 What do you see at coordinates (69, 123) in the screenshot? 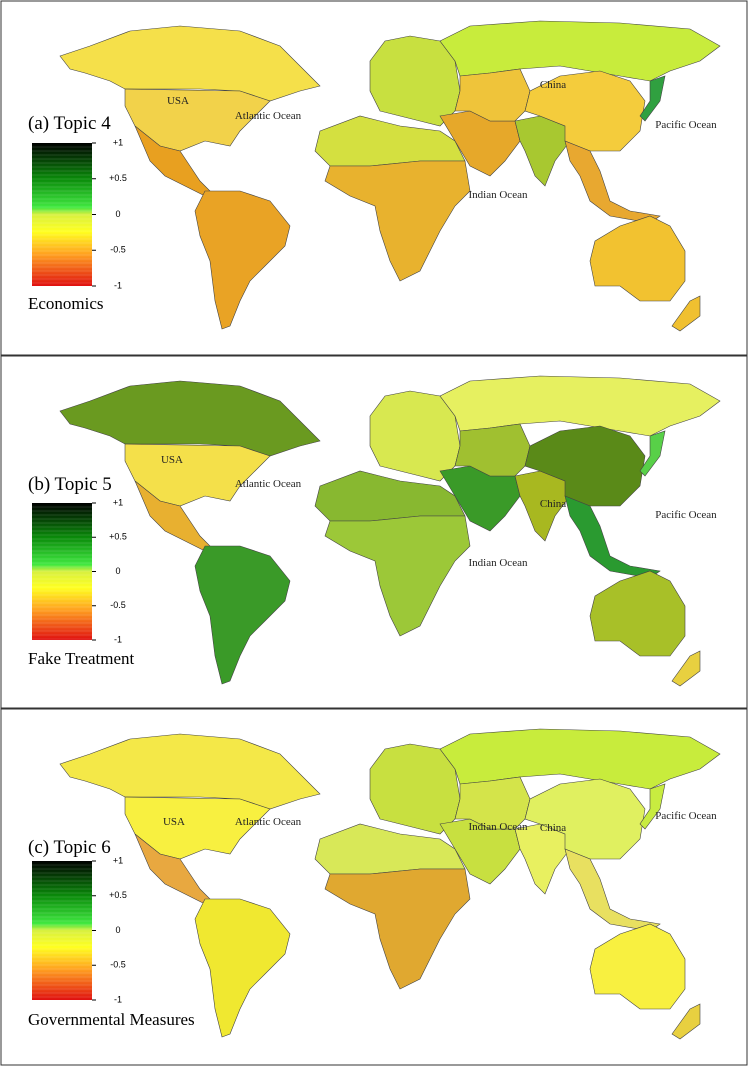
I see `panel-title: (a) Topic 4` at bounding box center [69, 123].